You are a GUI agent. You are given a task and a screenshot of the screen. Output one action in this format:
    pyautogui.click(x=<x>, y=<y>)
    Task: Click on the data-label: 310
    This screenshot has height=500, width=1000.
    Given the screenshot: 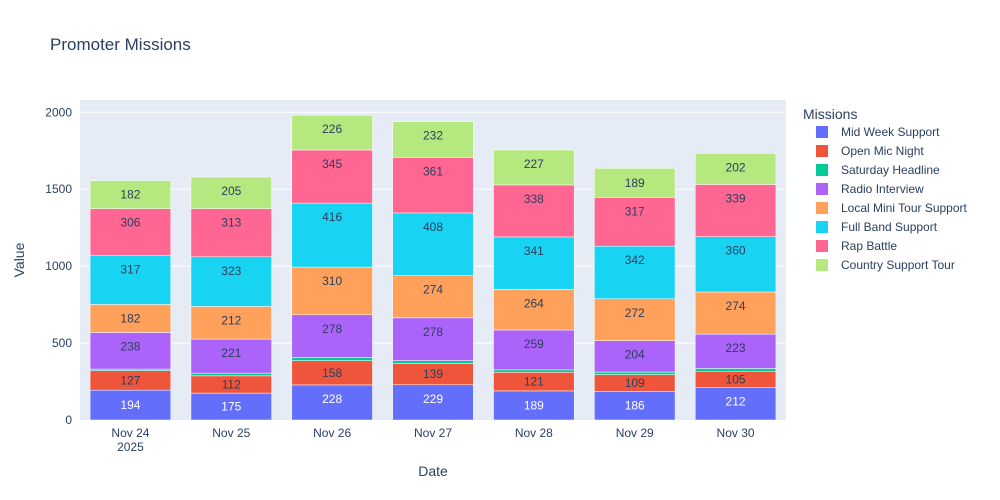 What is the action you would take?
    pyautogui.click(x=332, y=281)
    